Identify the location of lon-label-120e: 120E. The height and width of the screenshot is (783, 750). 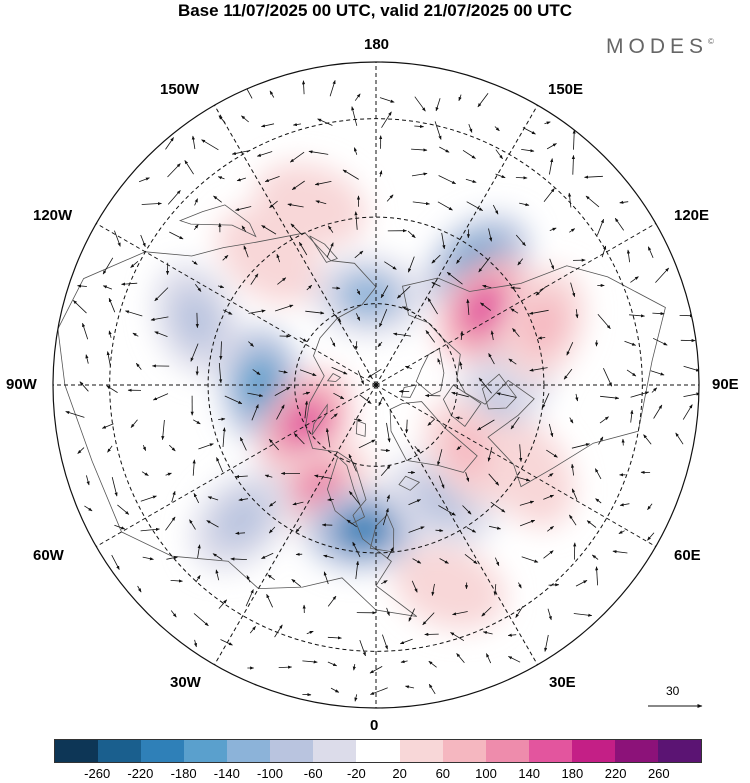
(692, 215).